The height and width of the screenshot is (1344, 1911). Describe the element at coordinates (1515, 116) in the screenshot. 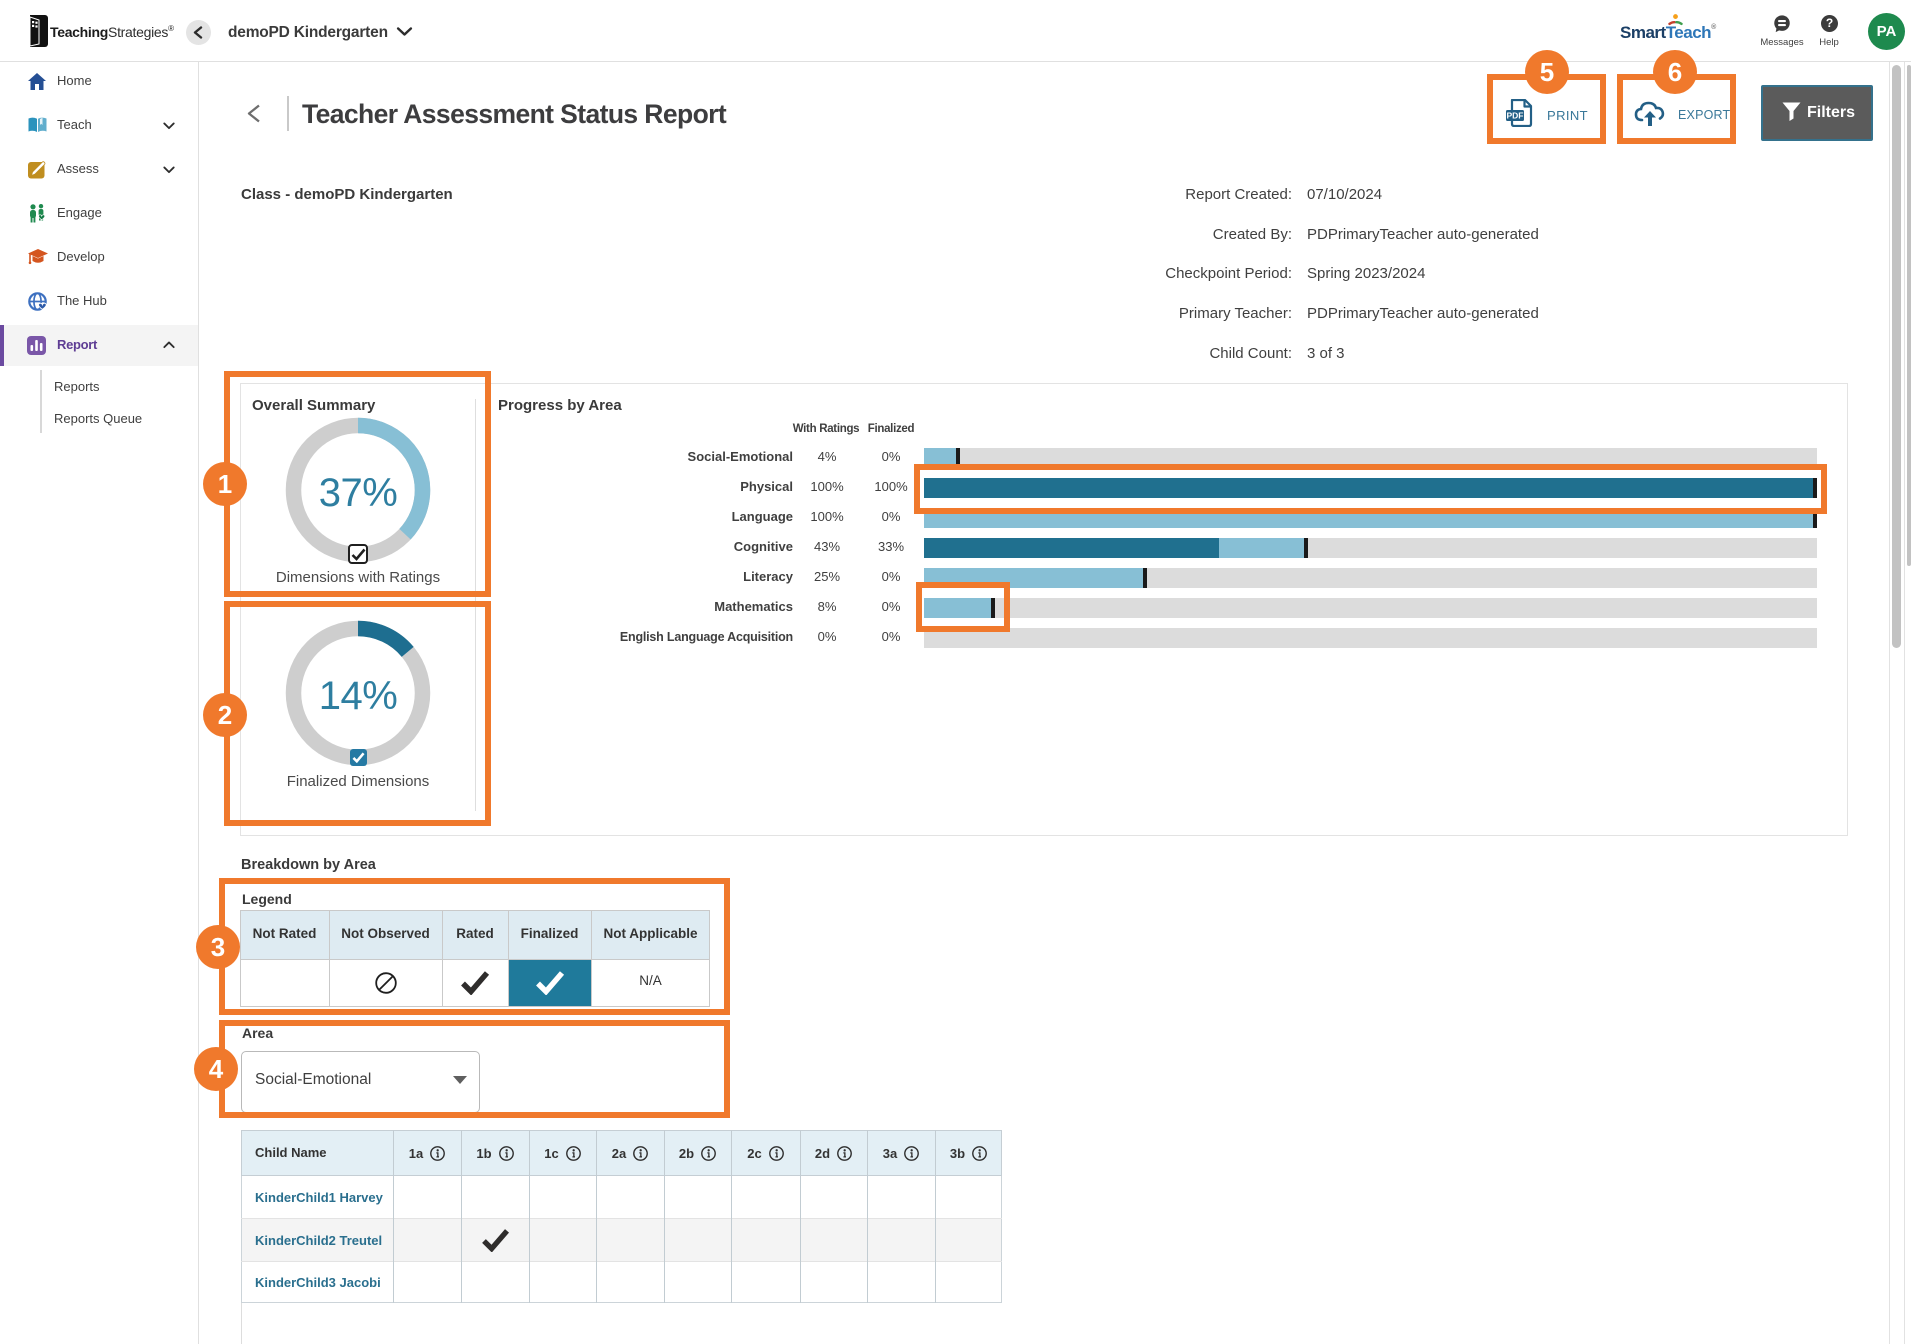

I see `svg-text: PDF` at that location.